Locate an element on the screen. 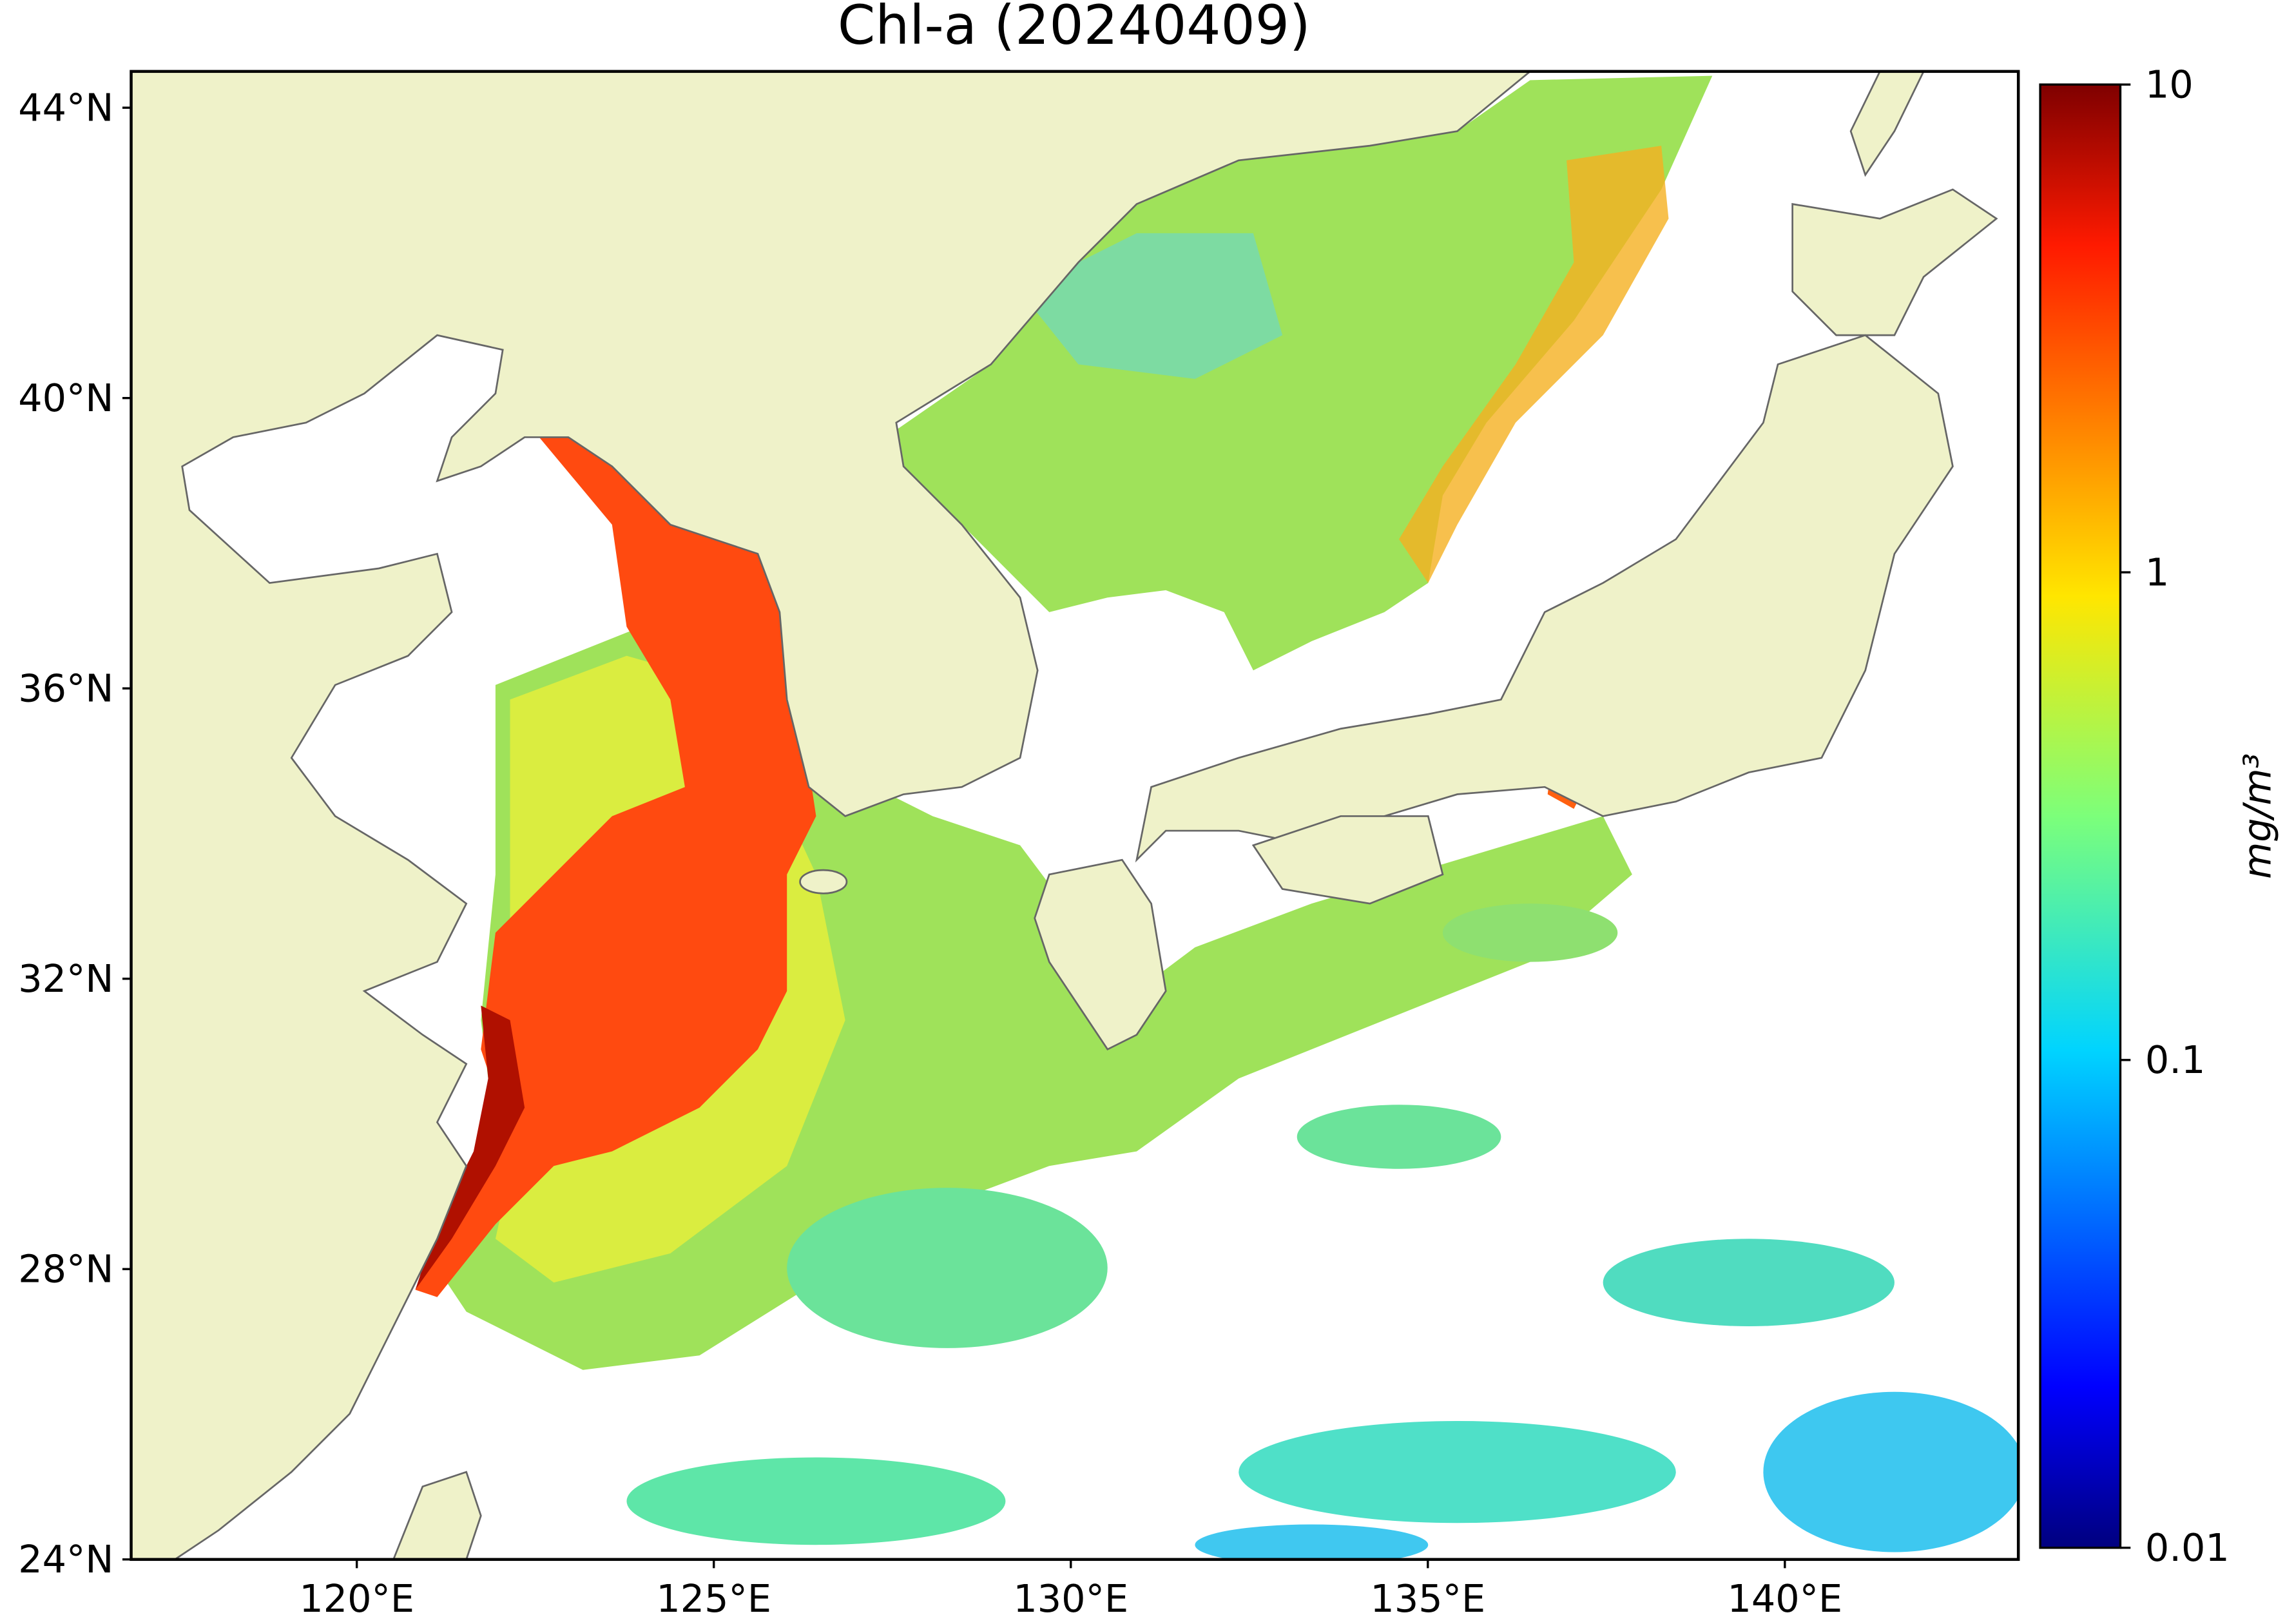  y-tick-label: 32°N is located at coordinates (65, 978).